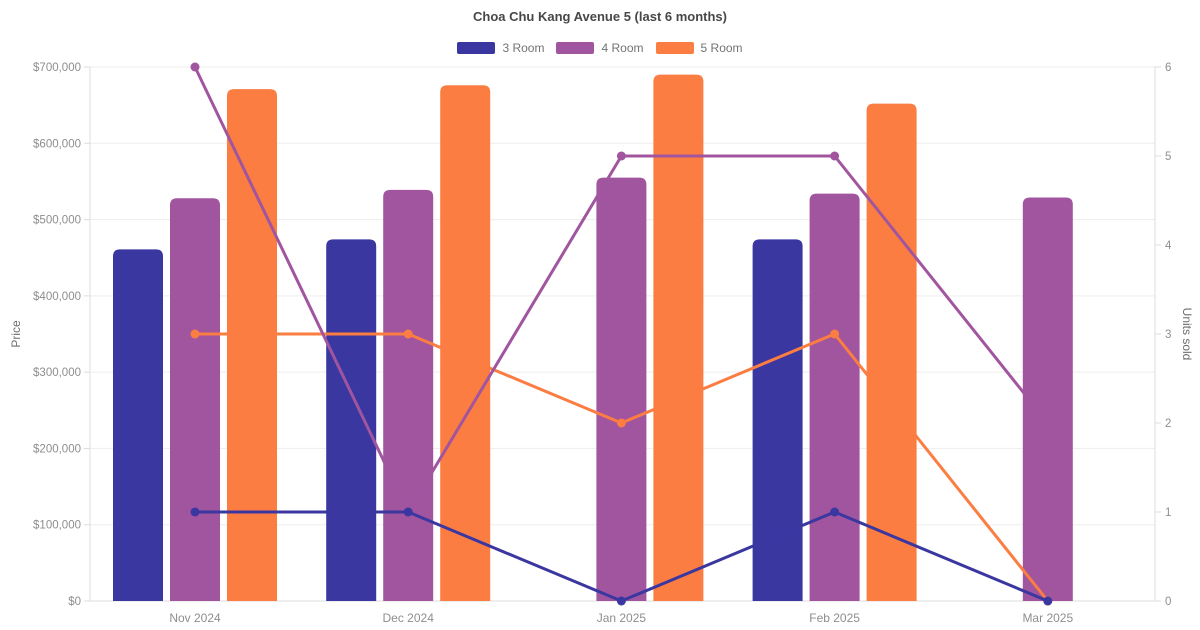  I want to click on right-tick-label-1: 1, so click(1168, 513).